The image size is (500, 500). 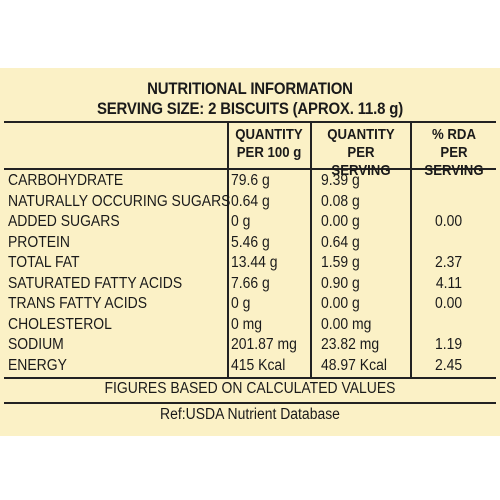 I want to click on nutrient-per-serving: 0.90 g, so click(x=340, y=283).